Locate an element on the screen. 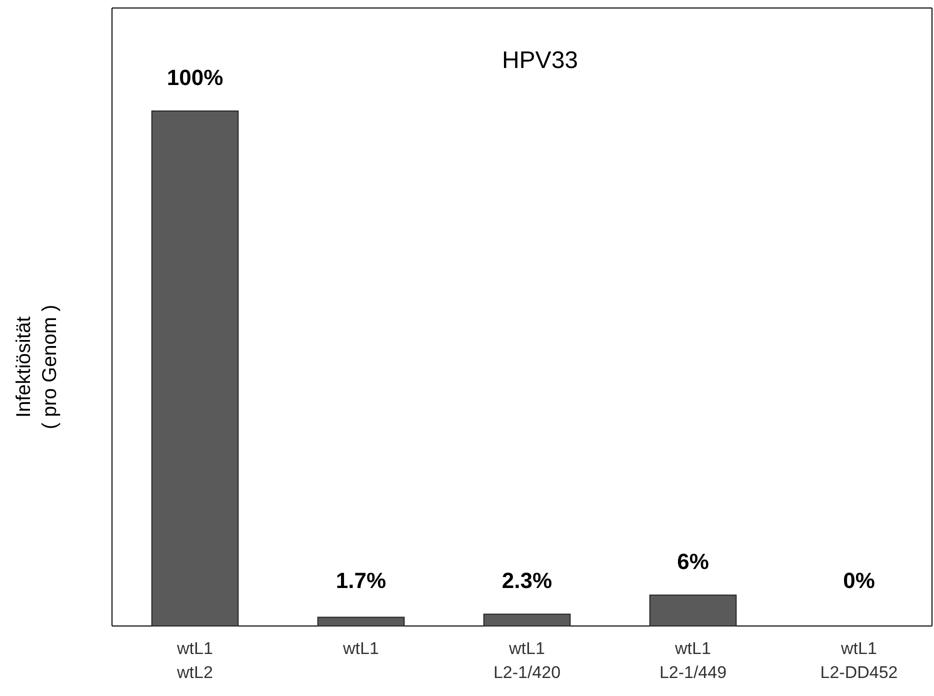  y-axis-title: Infektiösität ( pro Genom ) is located at coordinates (37, 367).